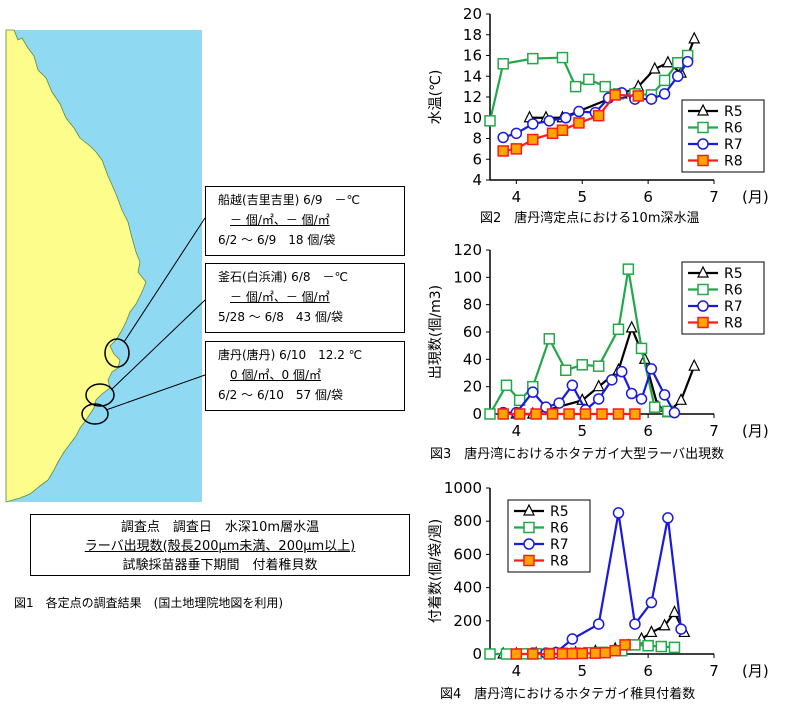  Describe the element at coordinates (436, 571) in the screenshot. I see `chart4-y-label: 付着数(個/袋/週)` at that location.